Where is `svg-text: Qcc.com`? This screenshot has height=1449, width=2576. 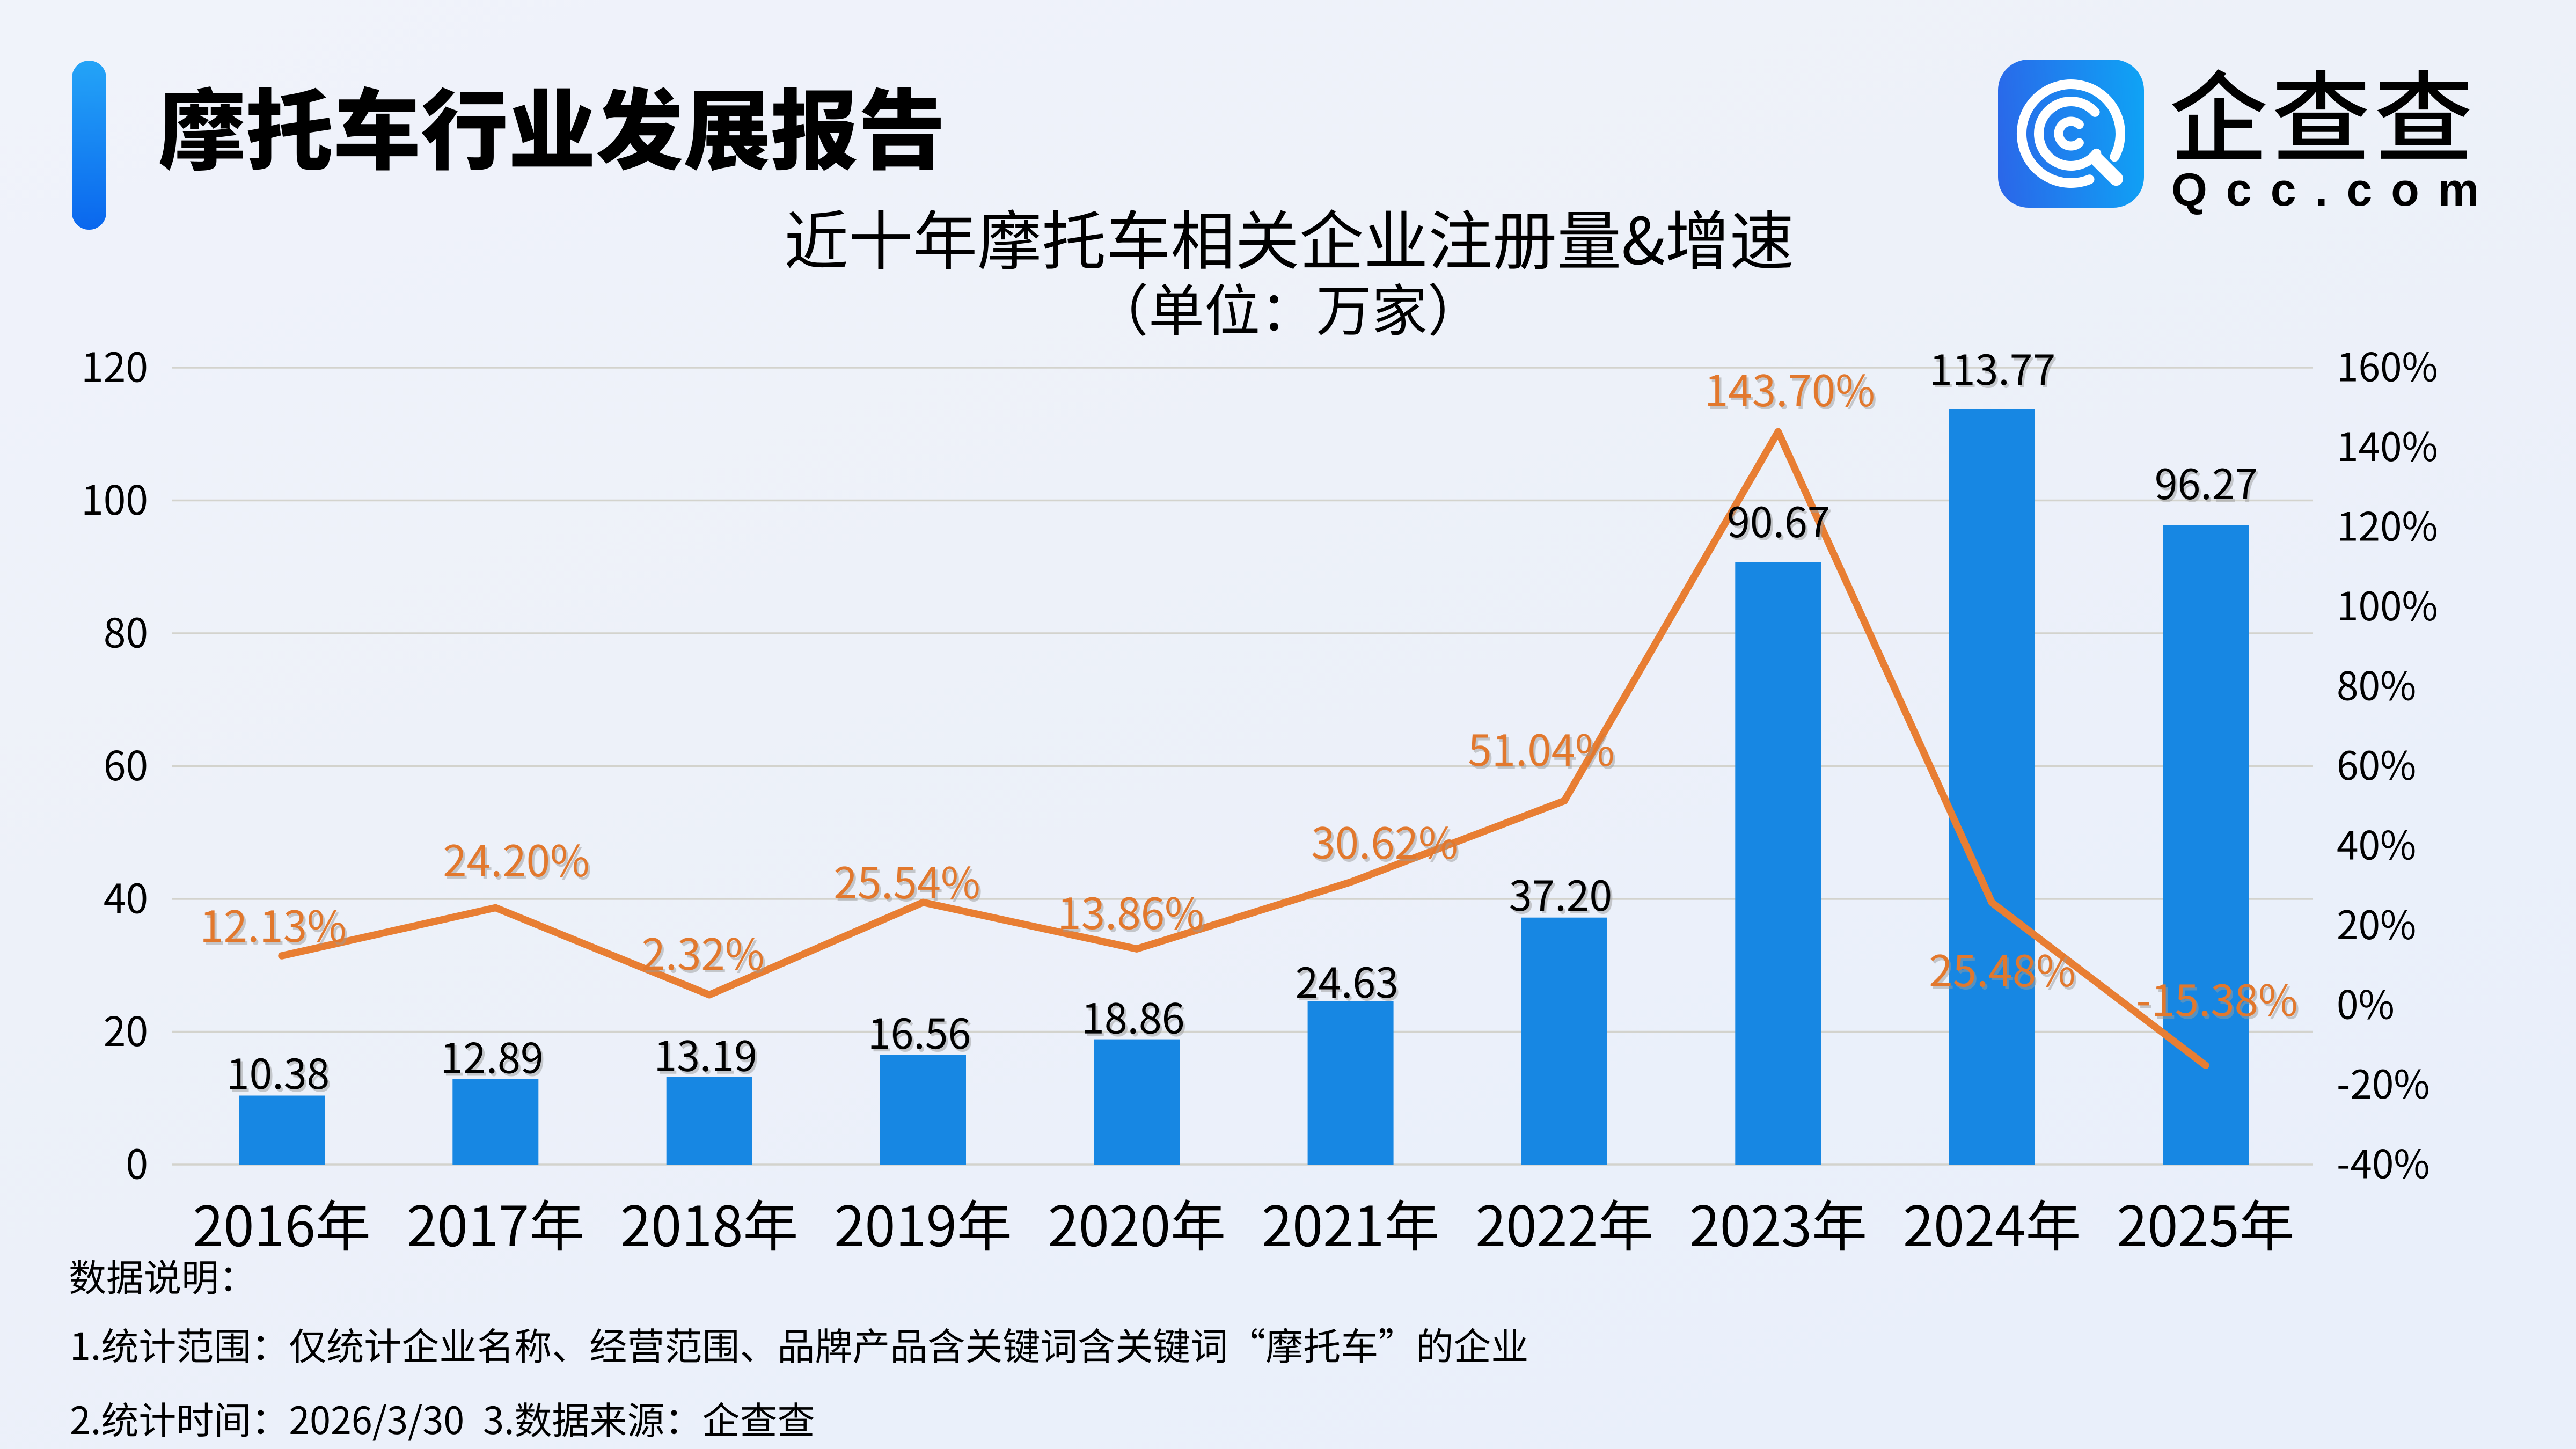 svg-text: Qcc.com is located at coordinates (2334, 190).